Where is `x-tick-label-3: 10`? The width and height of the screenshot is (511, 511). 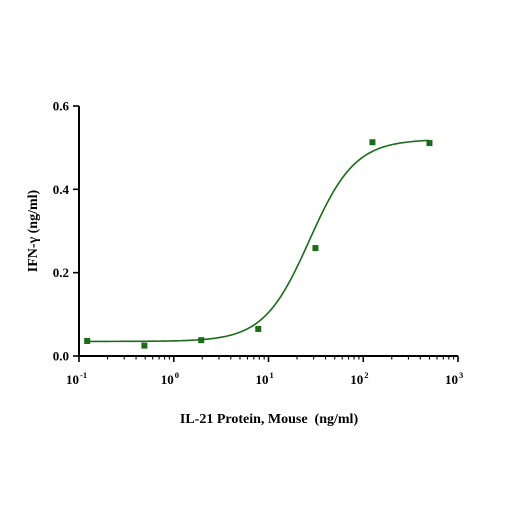 x-tick-label-3: 10 is located at coordinates (356, 379).